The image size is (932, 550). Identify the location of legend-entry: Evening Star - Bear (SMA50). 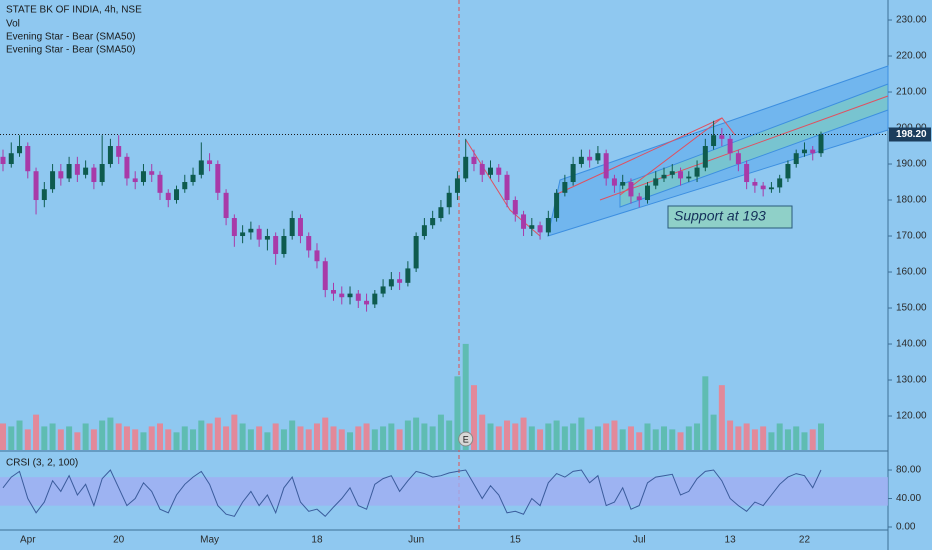
(71, 37).